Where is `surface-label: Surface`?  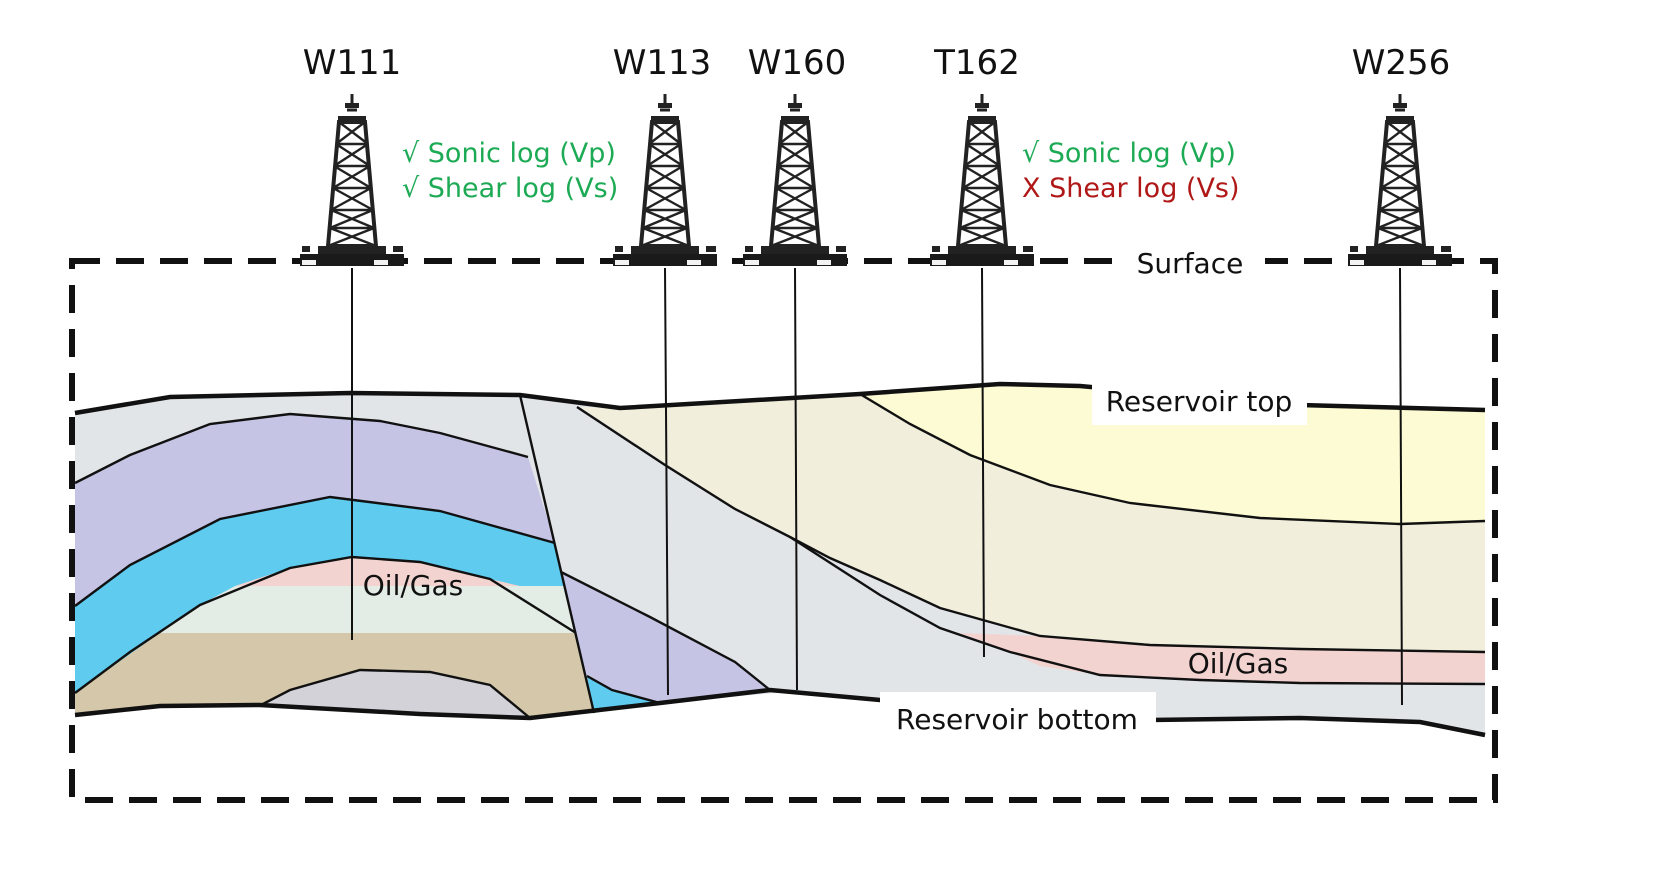
surface-label: Surface is located at coordinates (1190, 263).